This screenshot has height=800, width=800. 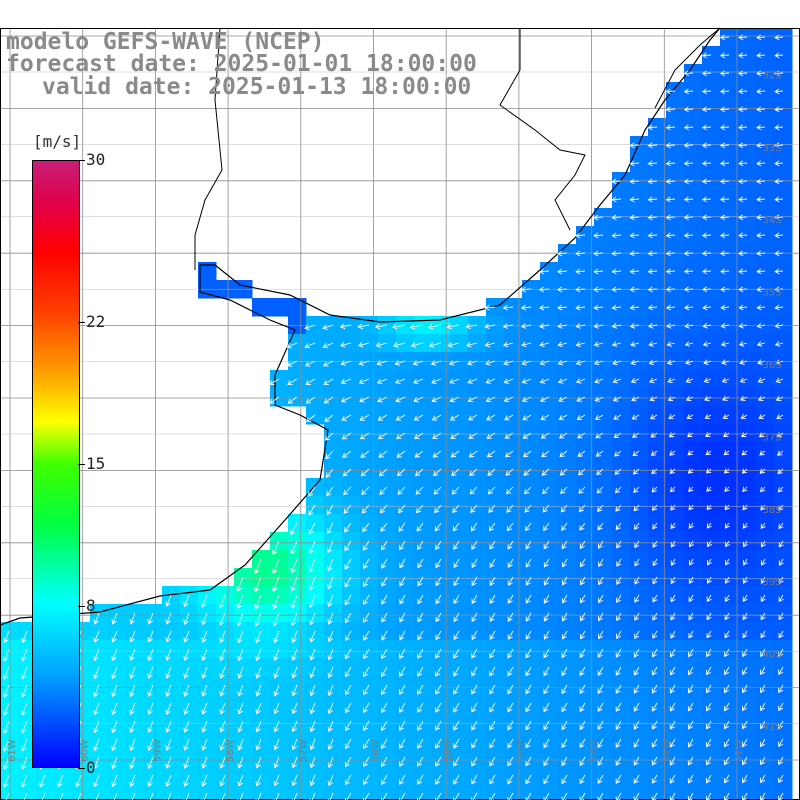 What do you see at coordinates (303, 750) in the screenshot?
I see `longitude-label: 57W` at bounding box center [303, 750].